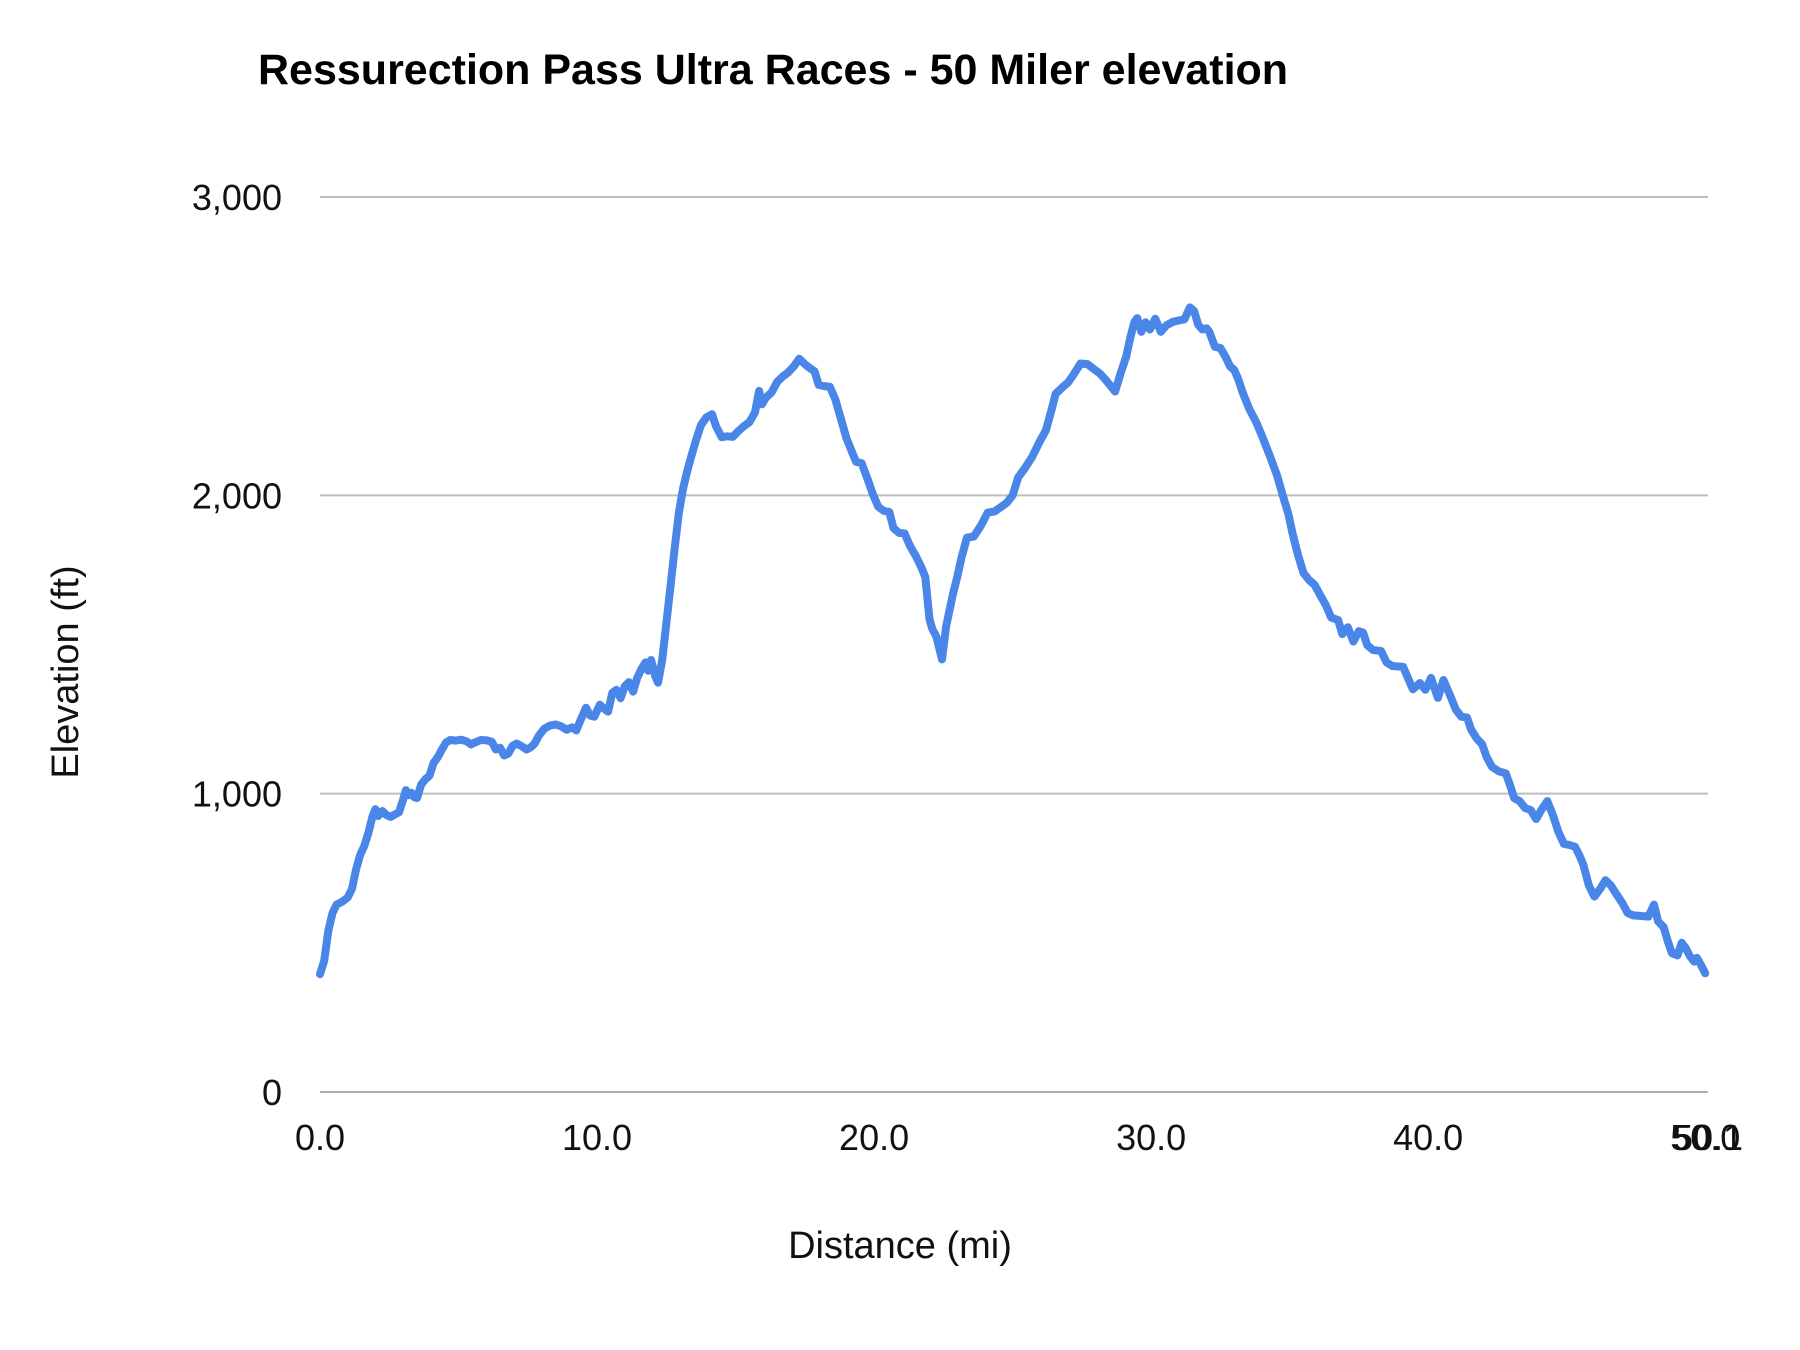  I want to click on y-axis-title: Elevation (ft), so click(66, 671).